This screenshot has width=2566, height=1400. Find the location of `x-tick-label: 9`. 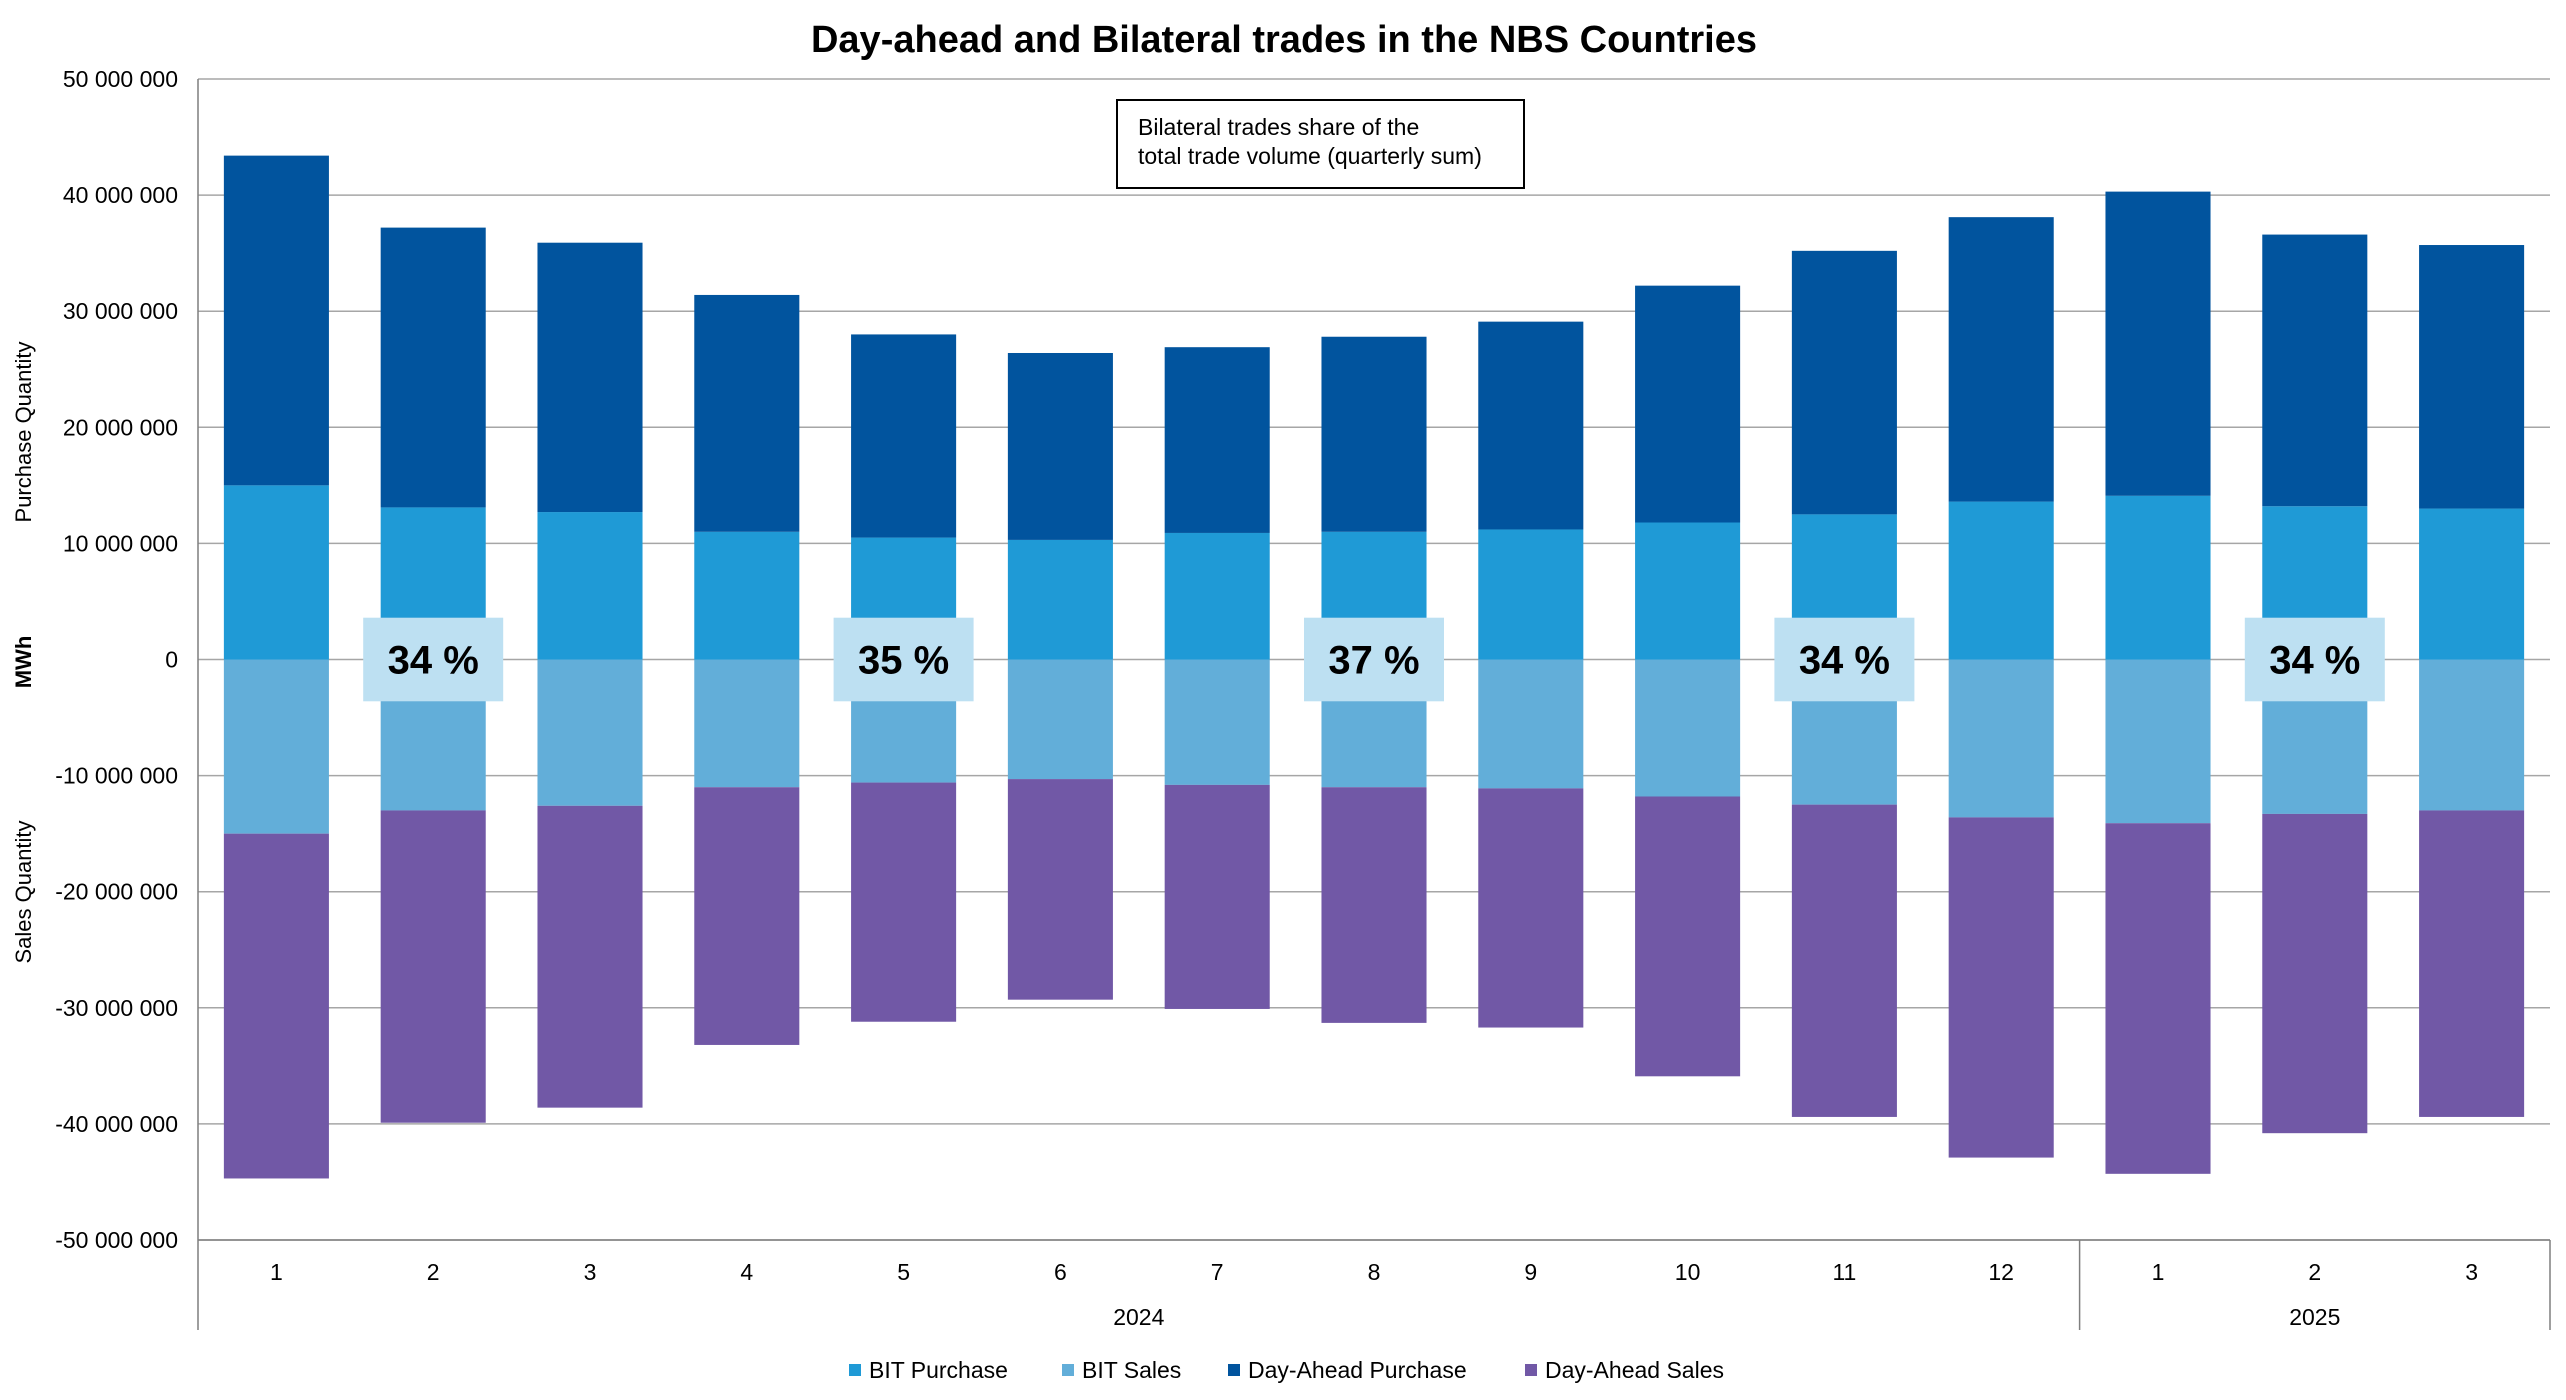

x-tick-label: 9 is located at coordinates (1530, 1272).